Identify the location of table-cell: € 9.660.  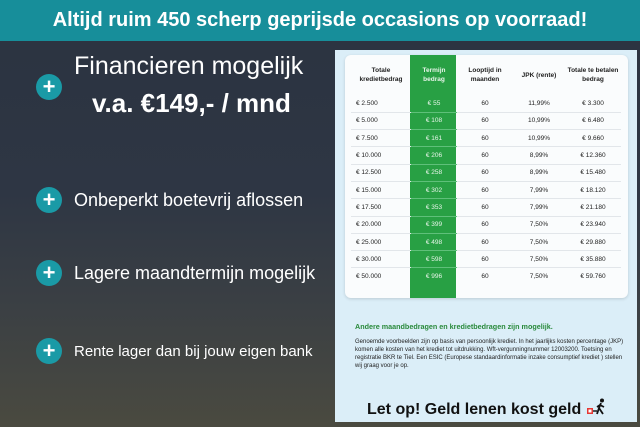
(593, 138).